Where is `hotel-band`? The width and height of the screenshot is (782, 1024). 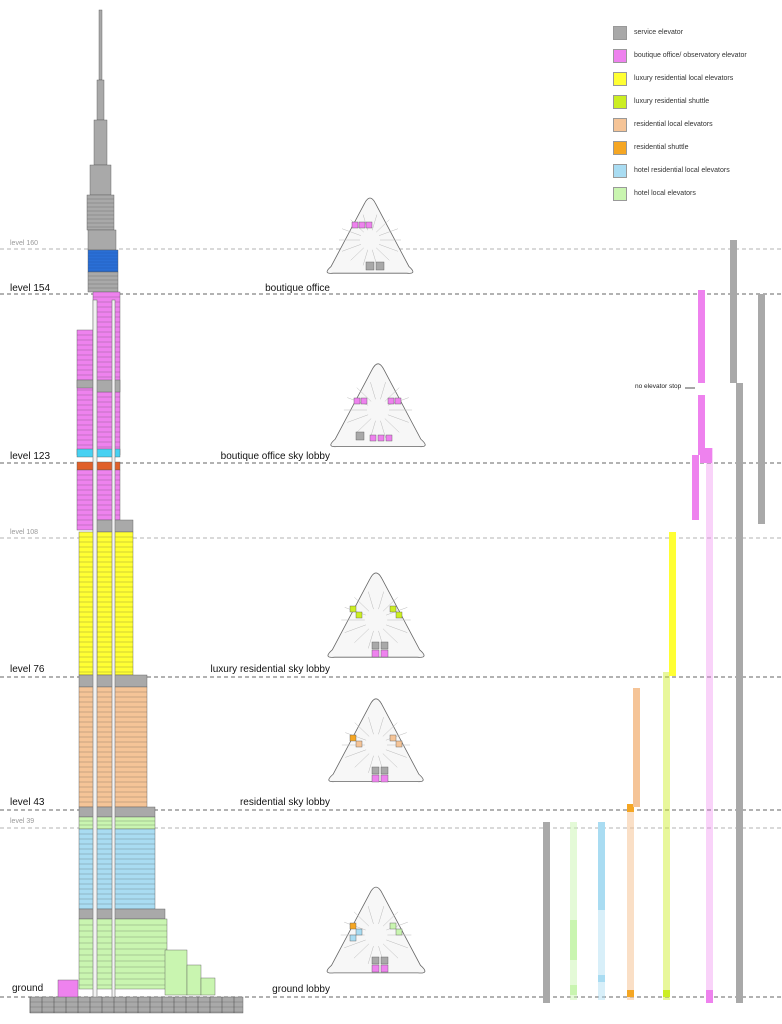 hotel-band is located at coordinates (117, 823).